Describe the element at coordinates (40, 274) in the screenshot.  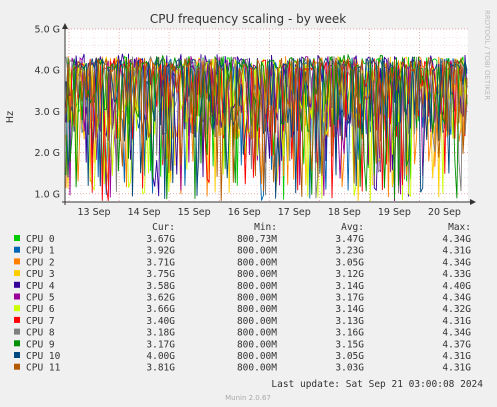
I see `legend-name: CPU 3` at that location.